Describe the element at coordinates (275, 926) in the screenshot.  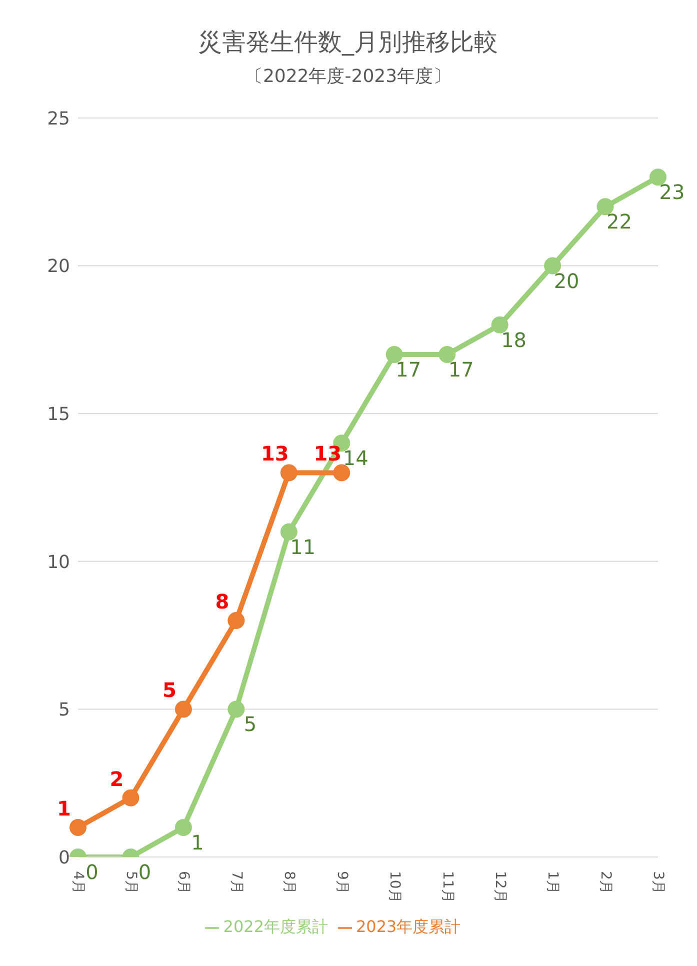
I see `legend-label: 2022年度累計` at that location.